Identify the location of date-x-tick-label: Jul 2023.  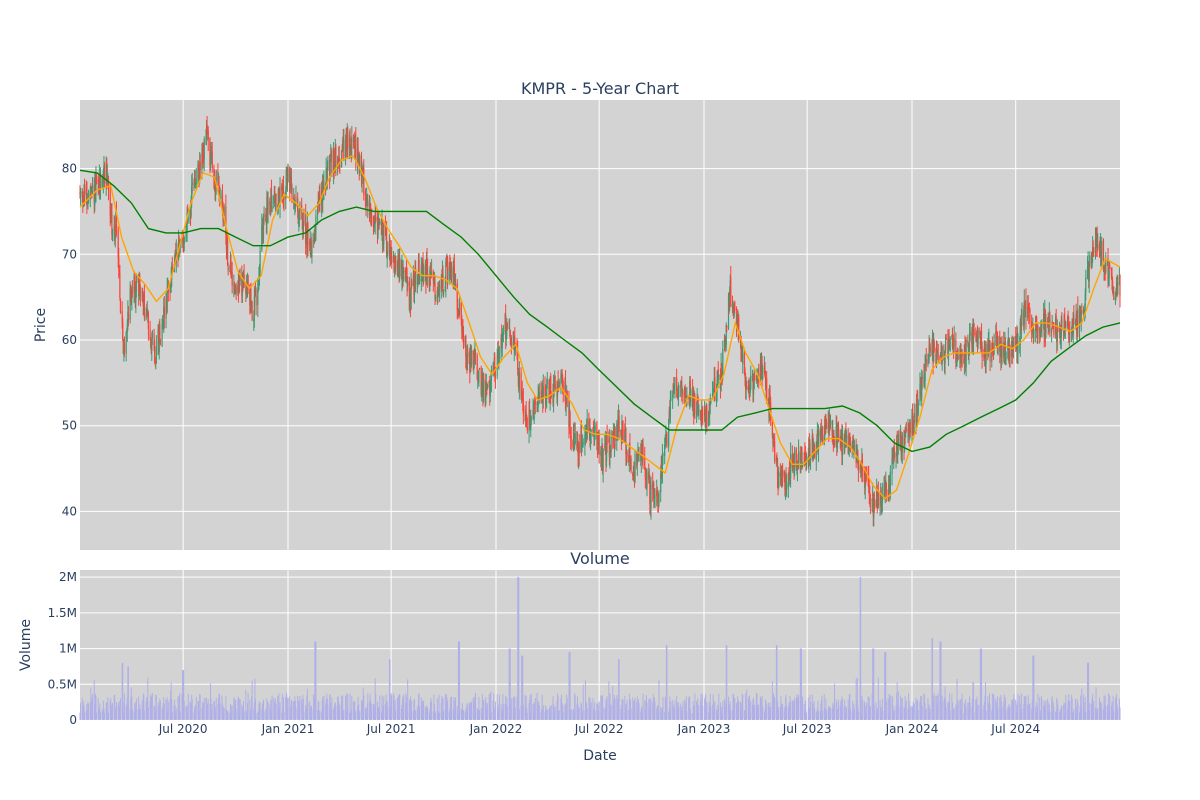
(807, 729).